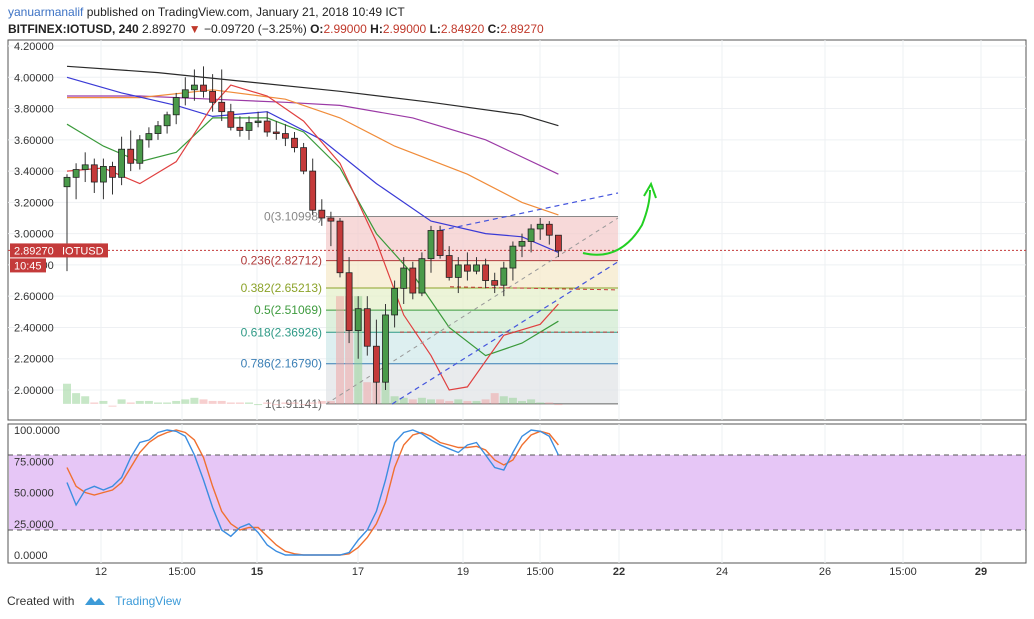  What do you see at coordinates (281, 332) in the screenshot?
I see `fib-level-label: 0.618(2.36926)` at bounding box center [281, 332].